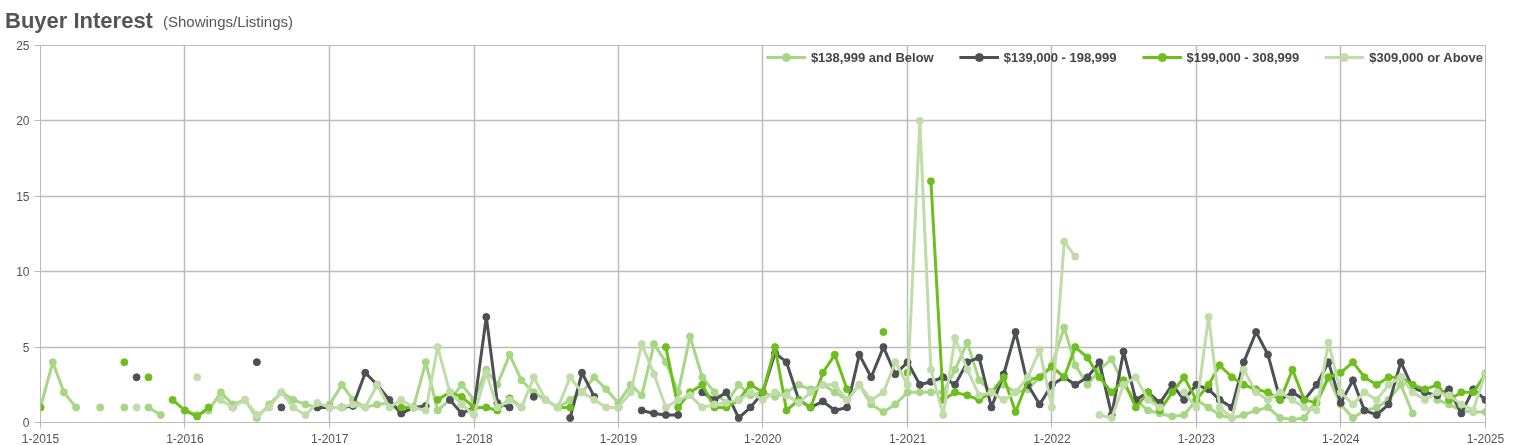 The image size is (1525, 445). Describe the element at coordinates (23, 272) in the screenshot. I see `y-tick-label: 10` at that location.